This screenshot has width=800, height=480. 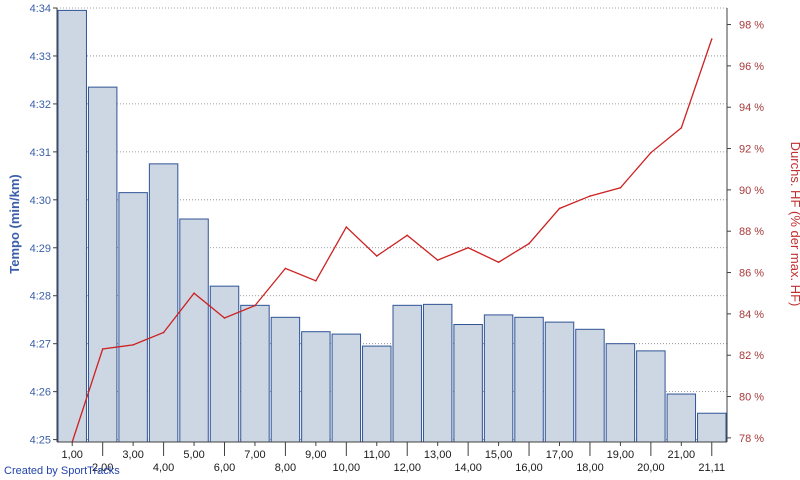 What do you see at coordinates (620, 393) in the screenshot?
I see `bar-19,00` at bounding box center [620, 393].